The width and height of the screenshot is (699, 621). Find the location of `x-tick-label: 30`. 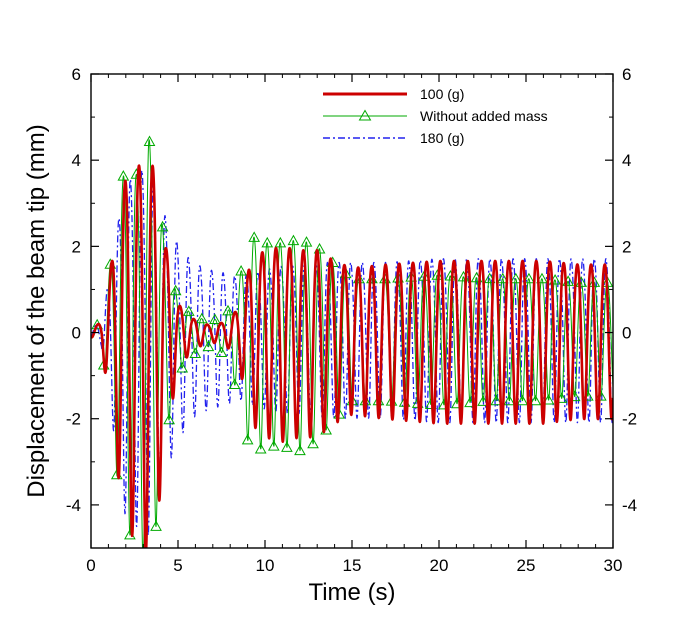

x-tick-label: 30 is located at coordinates (613, 565).